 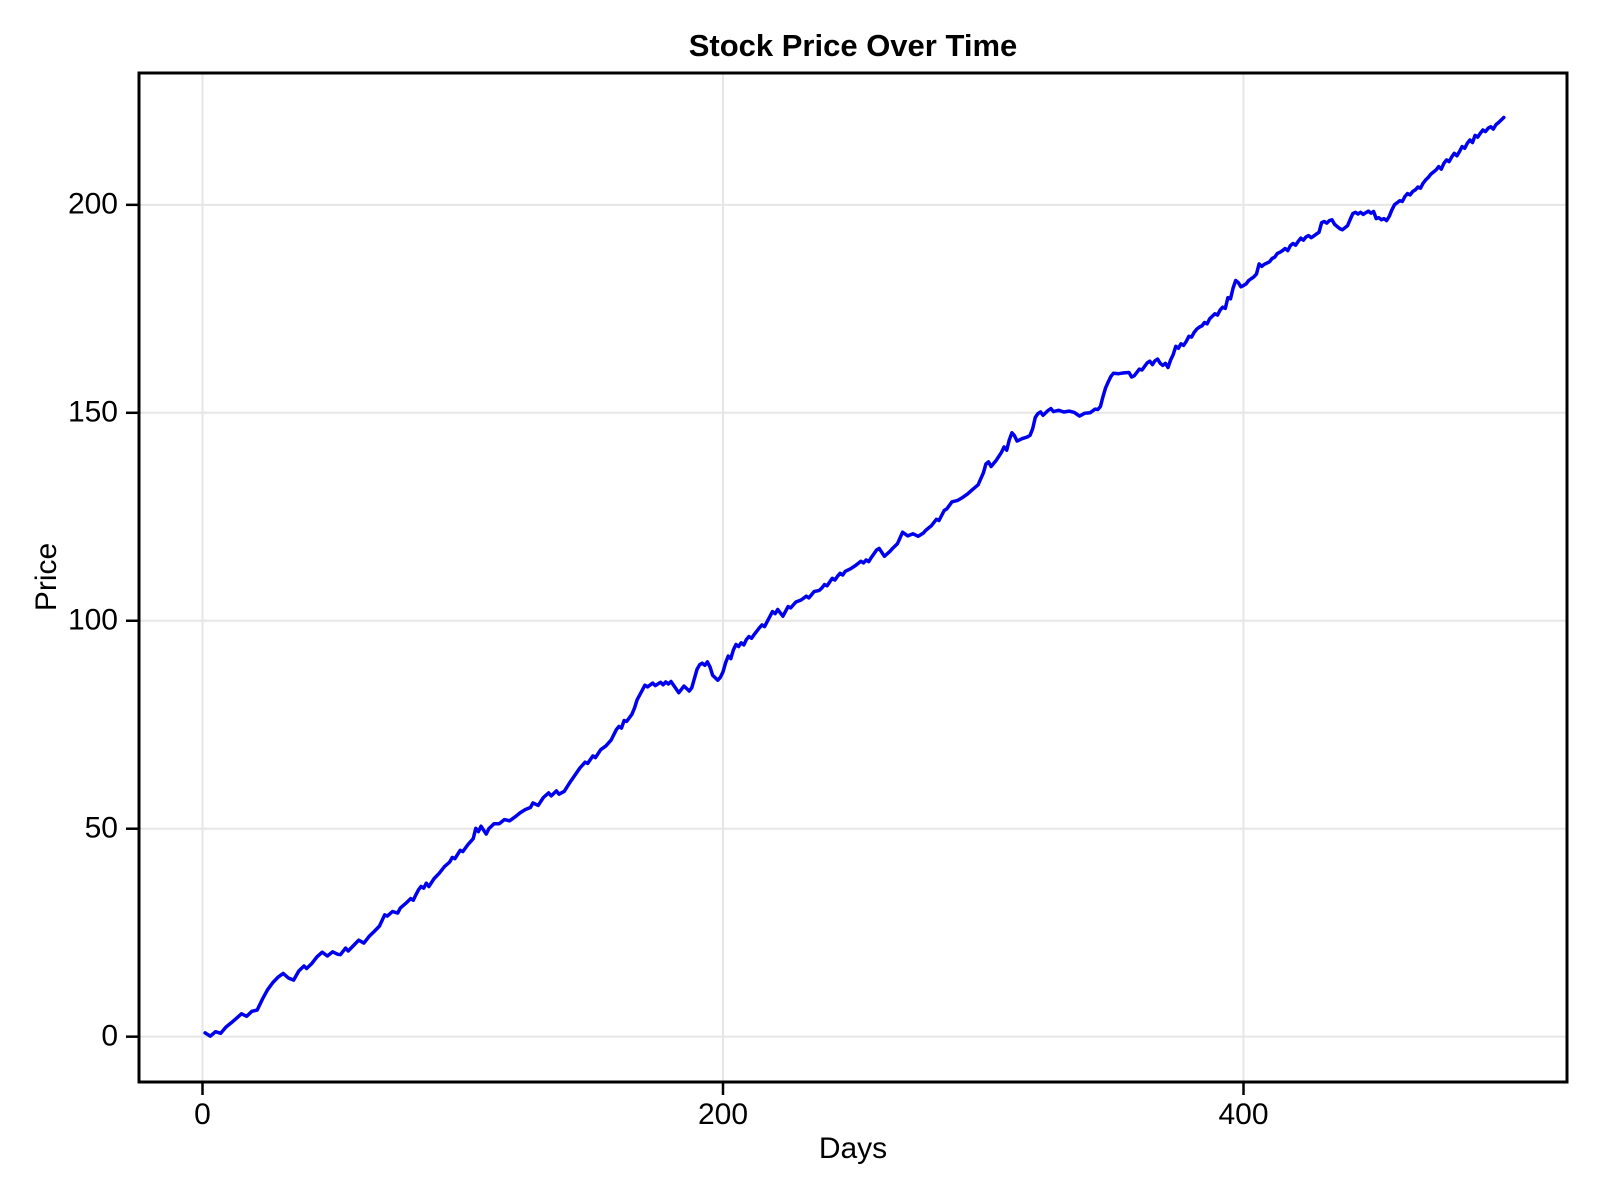 What do you see at coordinates (92, 204) in the screenshot?
I see `y-tick-label: 200` at bounding box center [92, 204].